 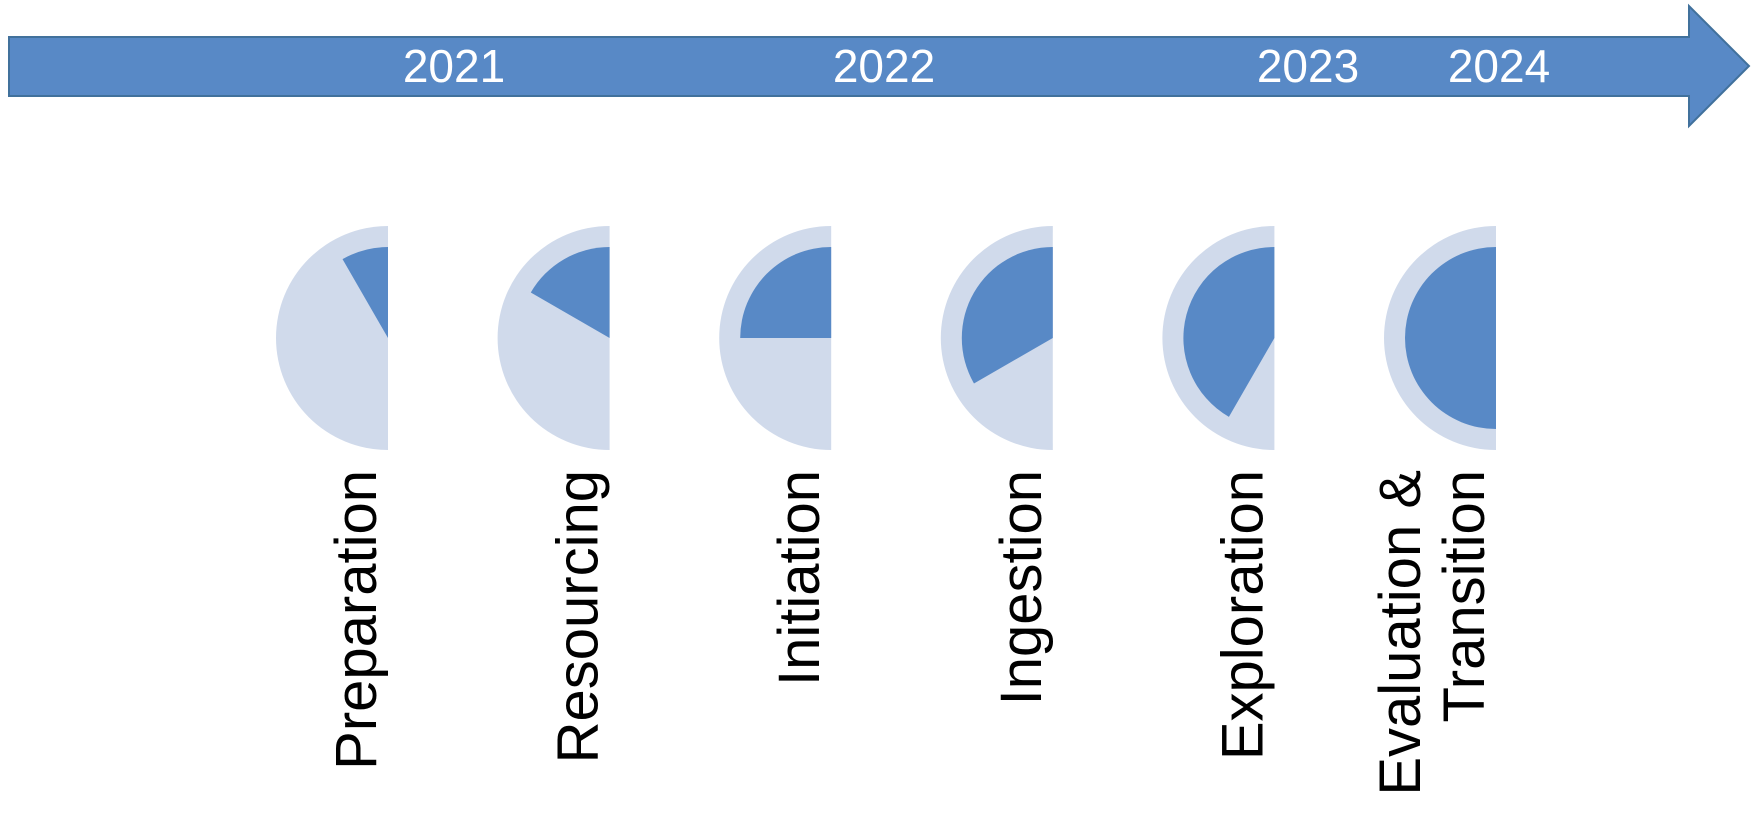 I want to click on phase-item: Preparation, so click(x=332, y=498).